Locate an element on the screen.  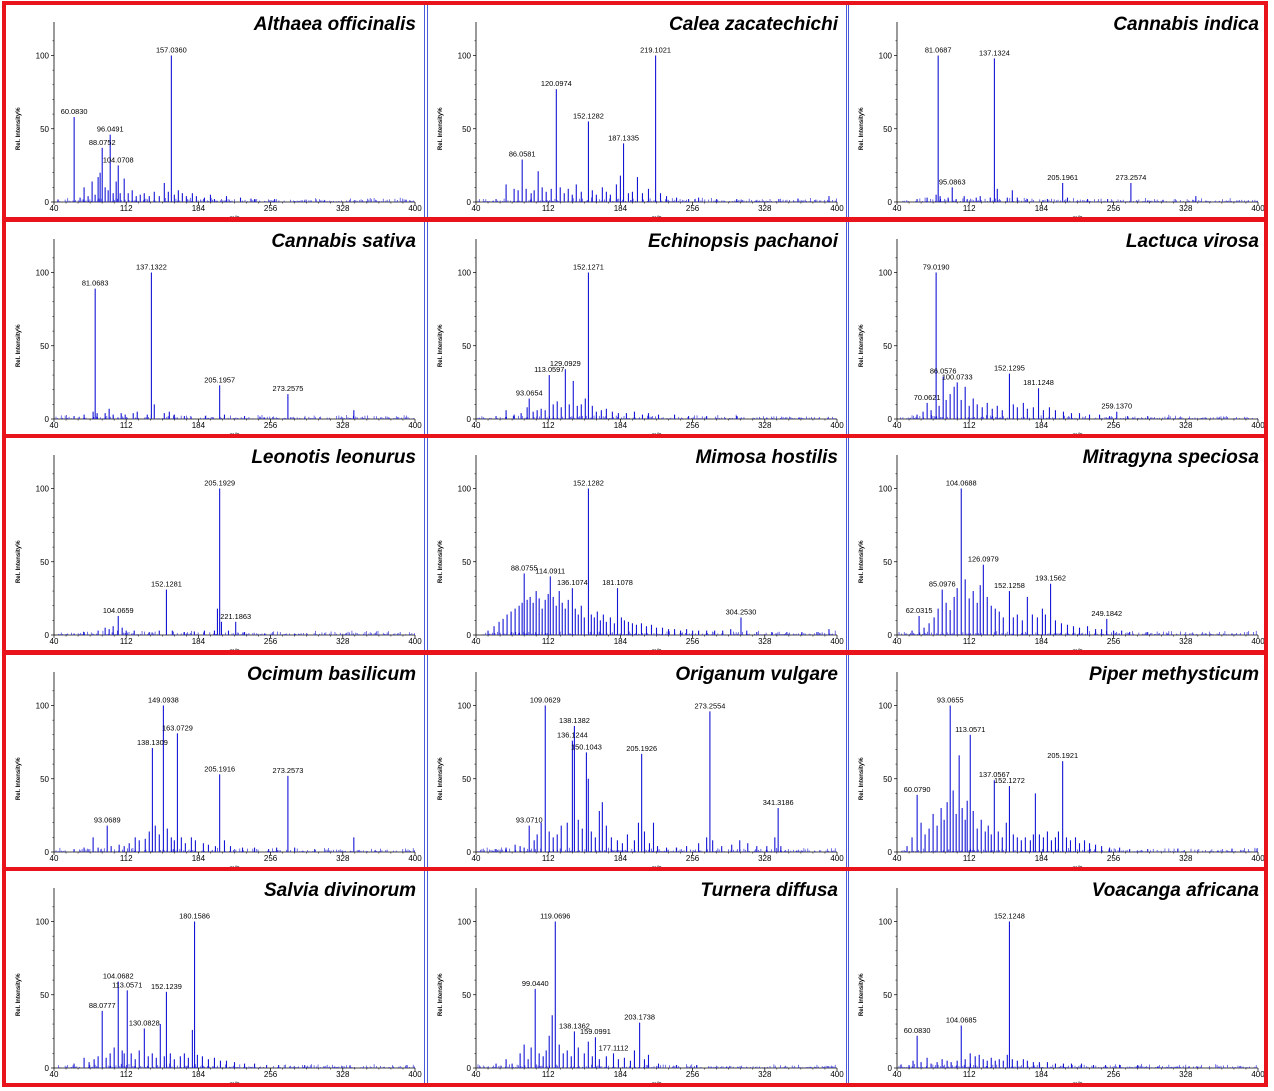
peak-label: 152.1295 is located at coordinates (1009, 368).